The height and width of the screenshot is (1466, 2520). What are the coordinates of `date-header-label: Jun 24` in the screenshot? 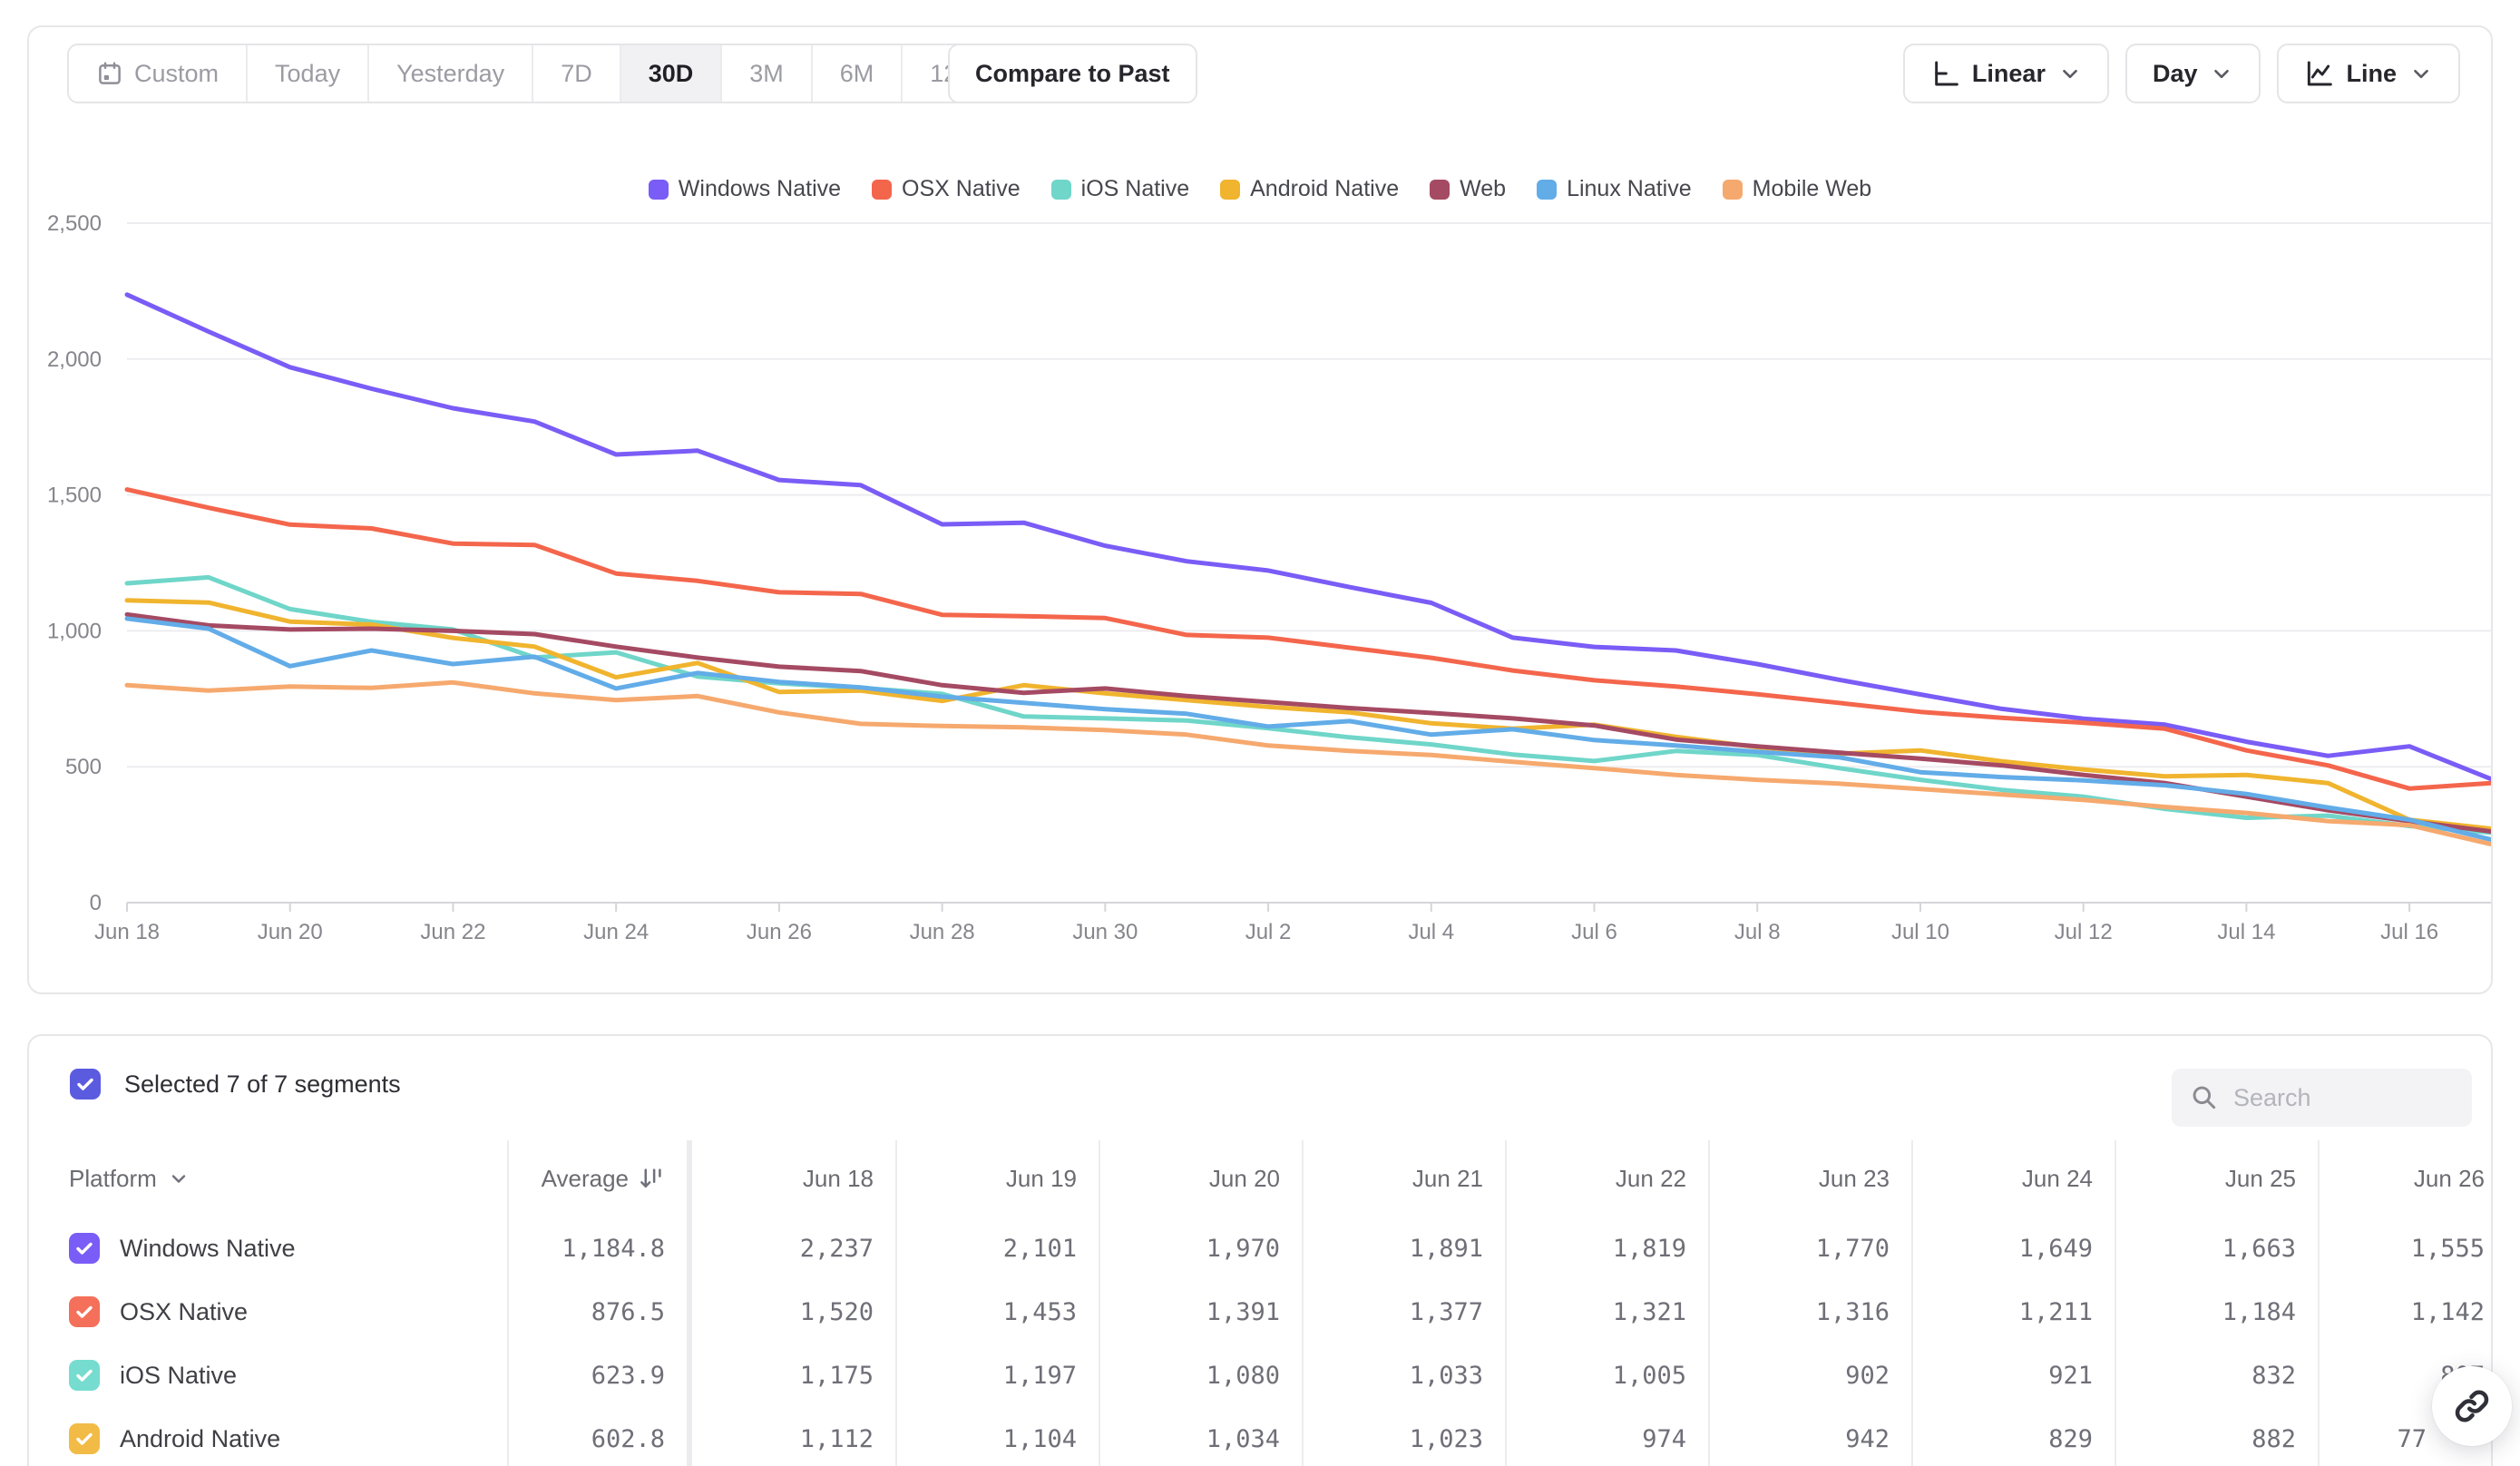 It's located at (2057, 1178).